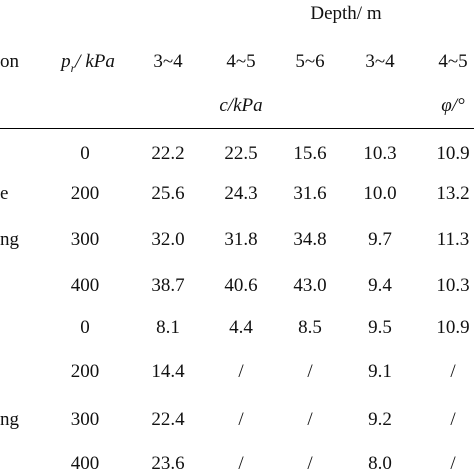  I want to click on c-value: 24.3, so click(241, 193).